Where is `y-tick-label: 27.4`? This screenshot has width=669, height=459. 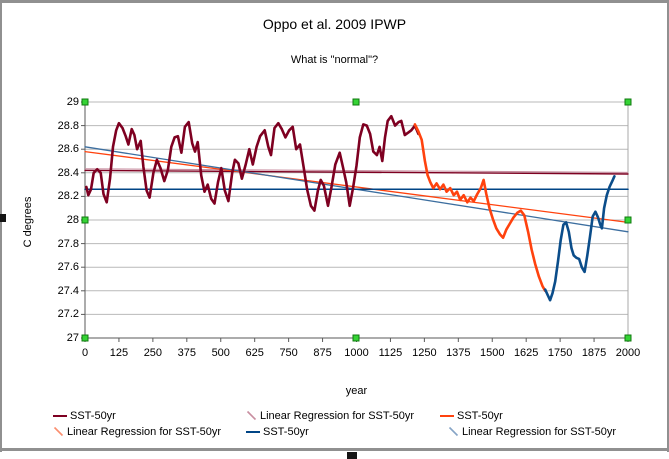
y-tick-label: 27.4 is located at coordinates (68, 290).